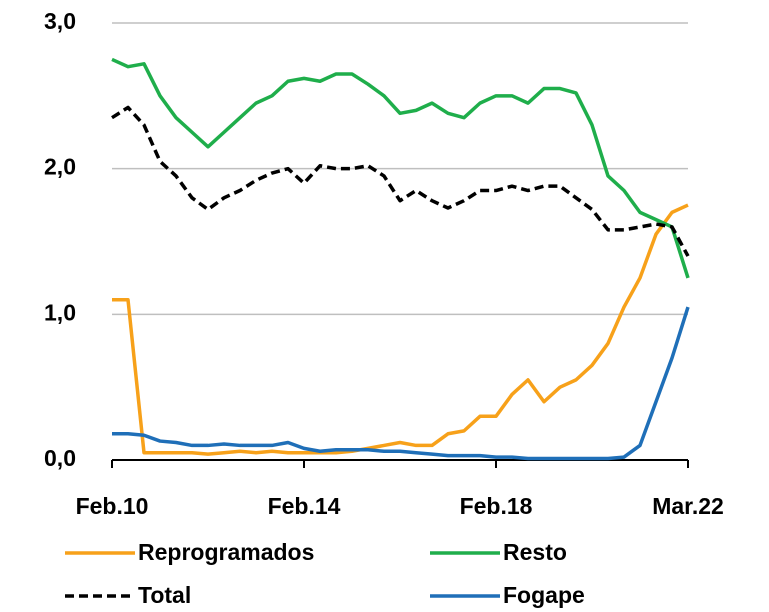 The image size is (769, 612). What do you see at coordinates (60, 312) in the screenshot?
I see `y-tick-label: 1,0` at bounding box center [60, 312].